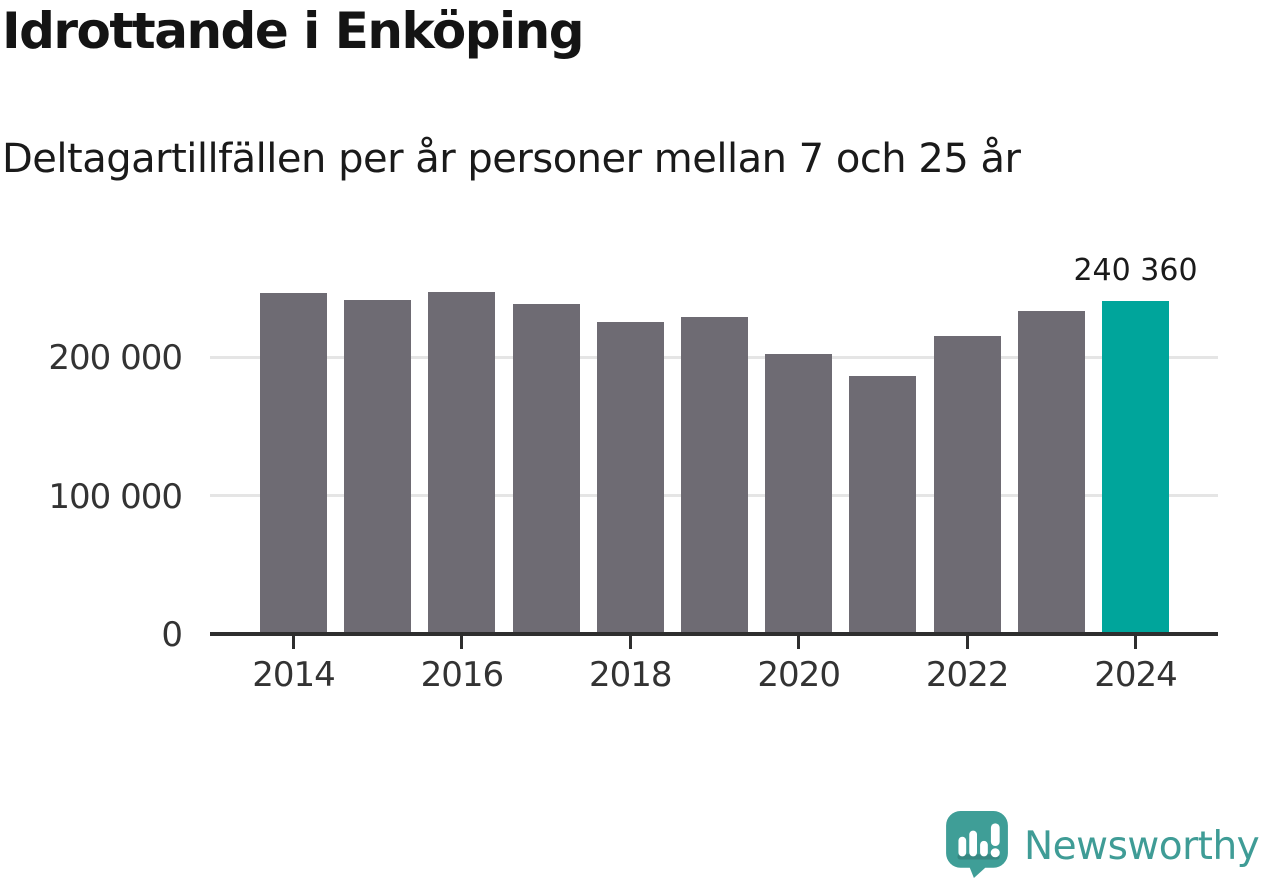 The height and width of the screenshot is (879, 1262). I want to click on bar-2021, so click(883, 505).